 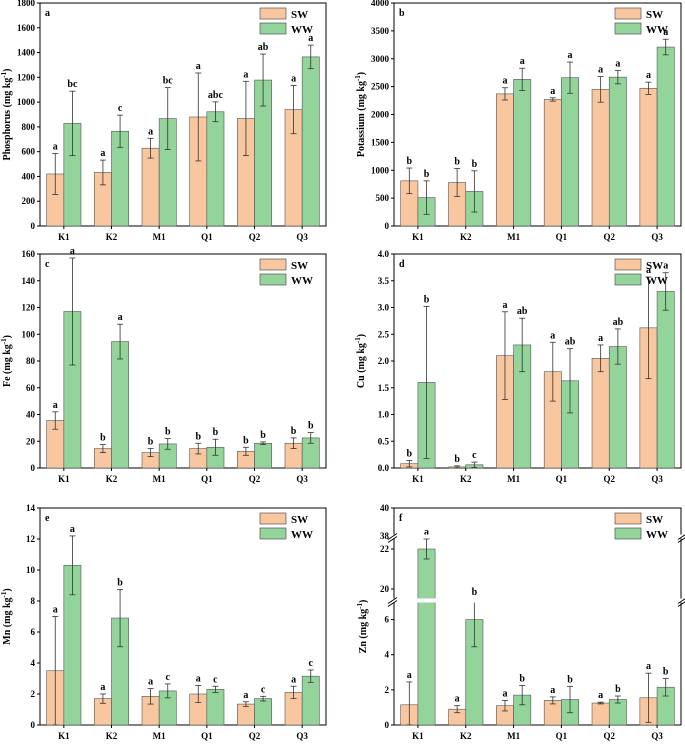 What do you see at coordinates (120, 108) in the screenshot?
I see `significance-letter-ww-k2: c` at bounding box center [120, 108].